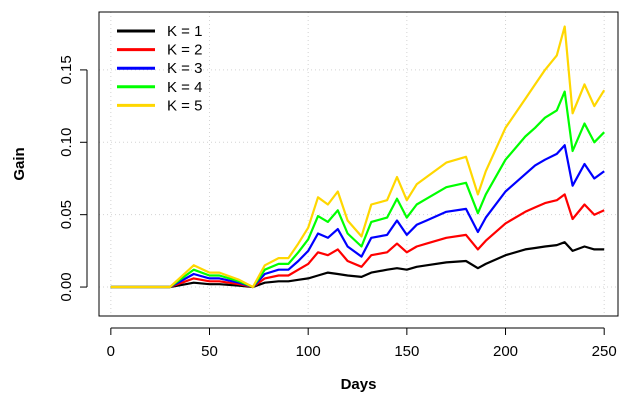  What do you see at coordinates (209, 351) in the screenshot?
I see `x-tick-label: 50` at bounding box center [209, 351].